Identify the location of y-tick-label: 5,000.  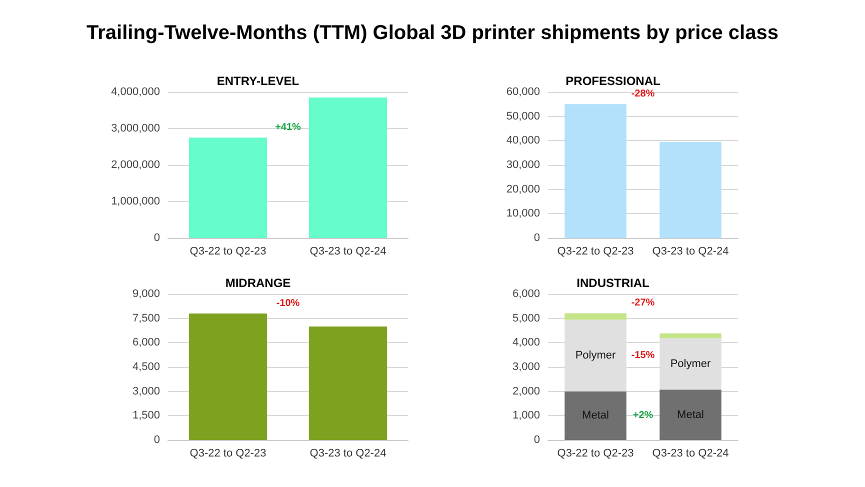
(526, 318).